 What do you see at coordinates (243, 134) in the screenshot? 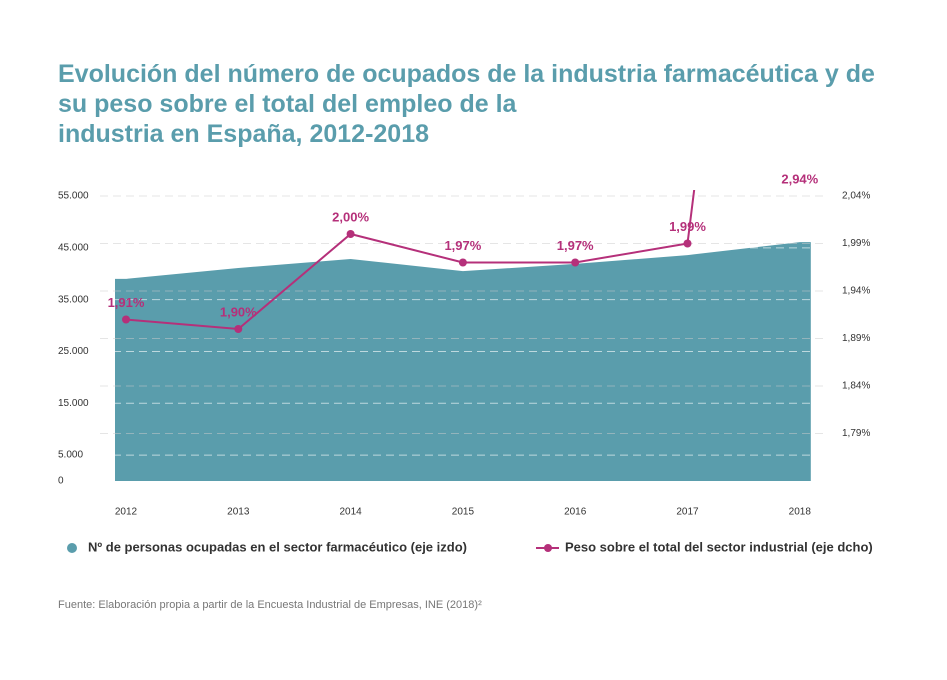
I see `chart-title: industria en España, 2012-2018` at bounding box center [243, 134].